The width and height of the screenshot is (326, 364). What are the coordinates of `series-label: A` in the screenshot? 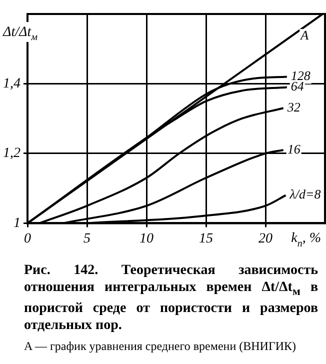 It's located at (304, 34).